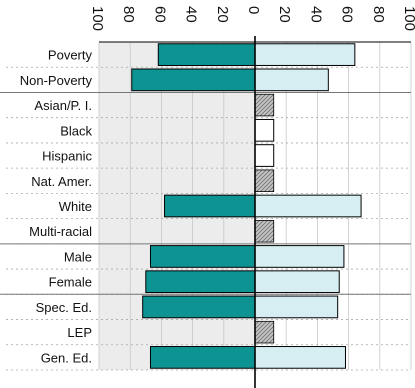  What do you see at coordinates (75, 206) in the screenshot?
I see `category-label-white: White` at bounding box center [75, 206].